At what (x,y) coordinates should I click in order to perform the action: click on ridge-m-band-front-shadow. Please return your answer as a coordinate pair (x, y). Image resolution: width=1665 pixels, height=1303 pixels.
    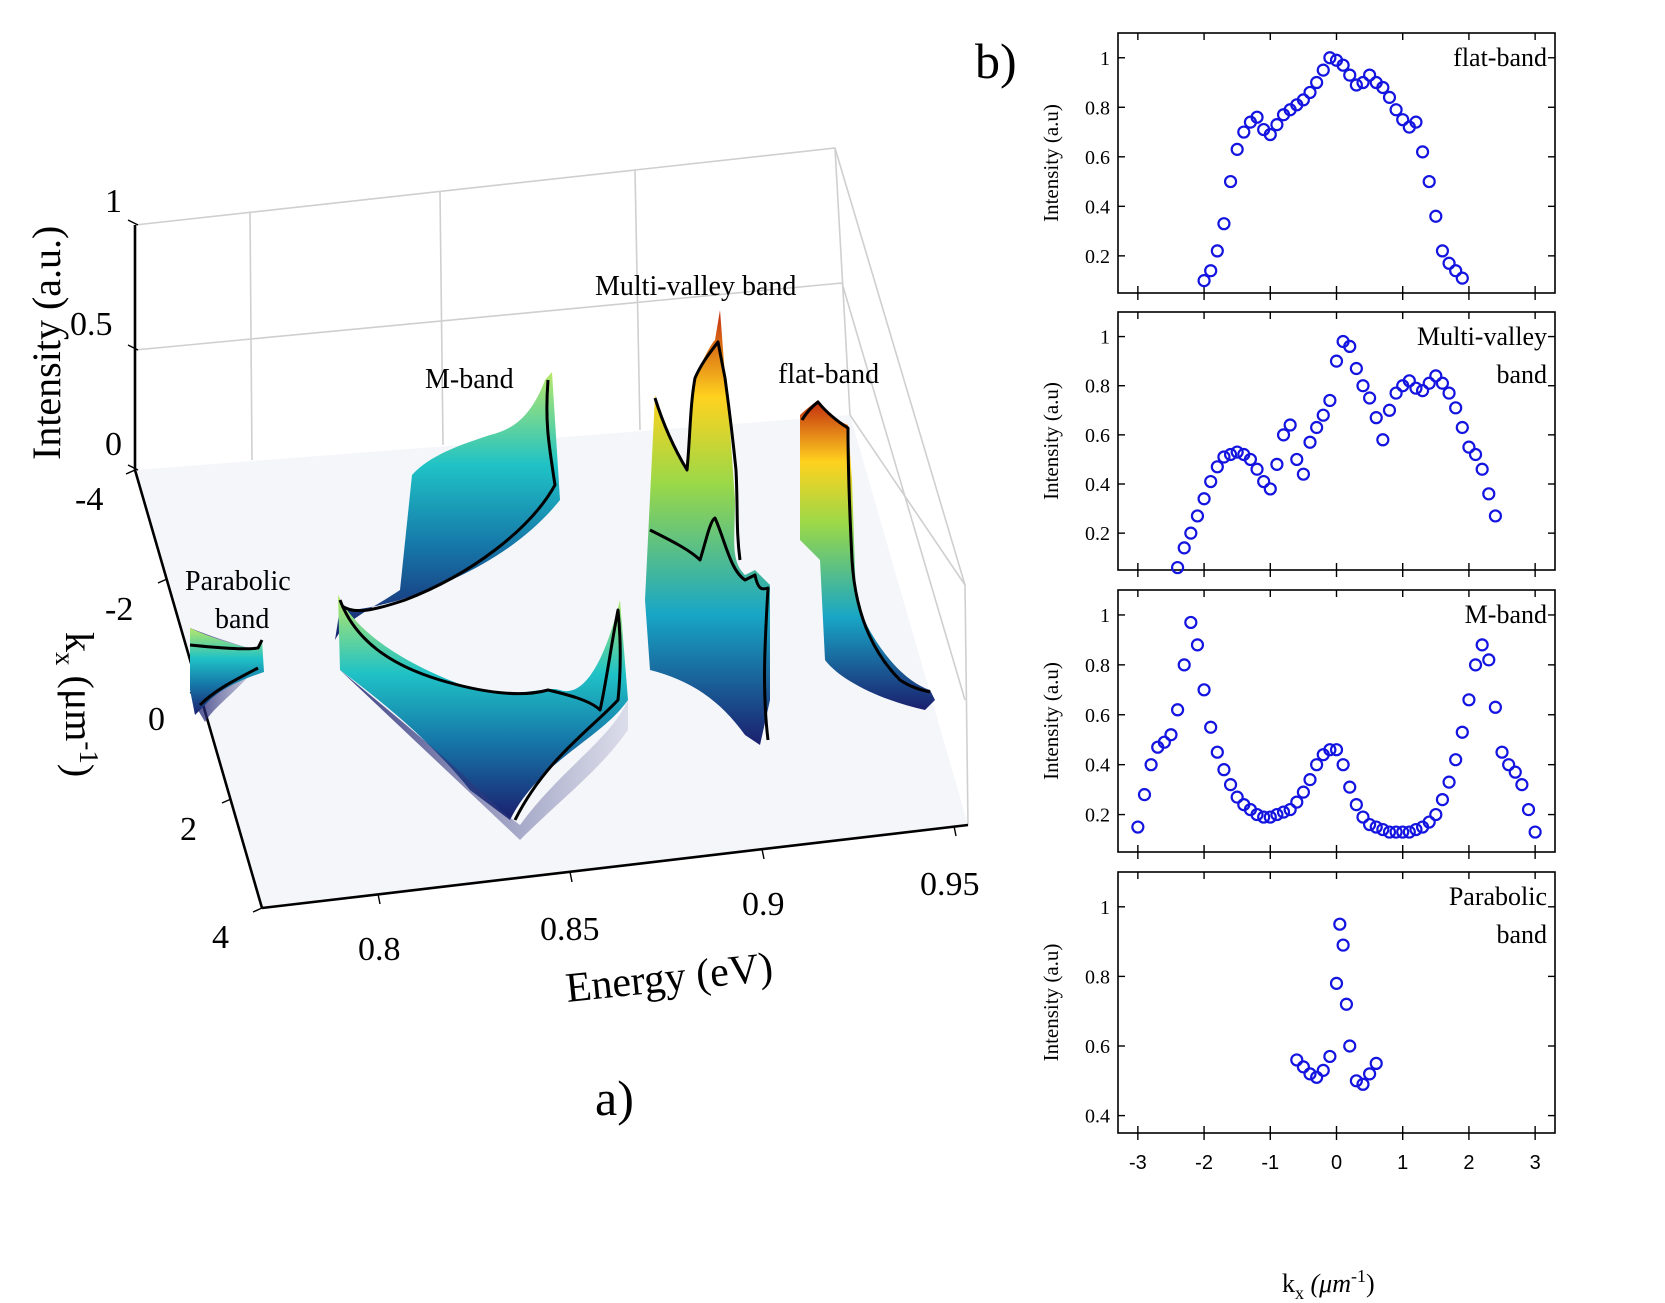
    Looking at the image, I should click on (484, 755).